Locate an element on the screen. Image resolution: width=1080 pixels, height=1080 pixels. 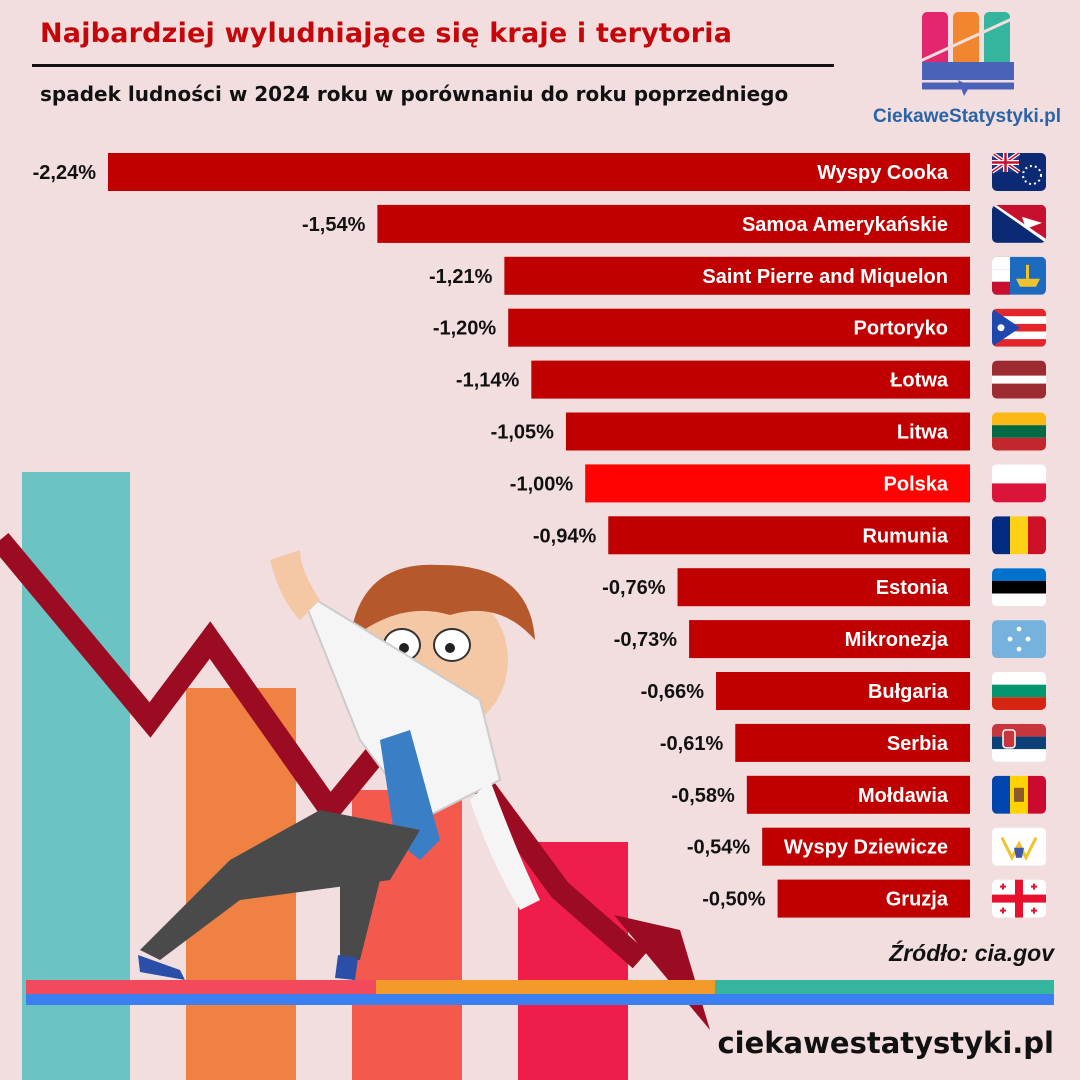
value-label-bulgaria: -0,66% is located at coordinates (673, 692).